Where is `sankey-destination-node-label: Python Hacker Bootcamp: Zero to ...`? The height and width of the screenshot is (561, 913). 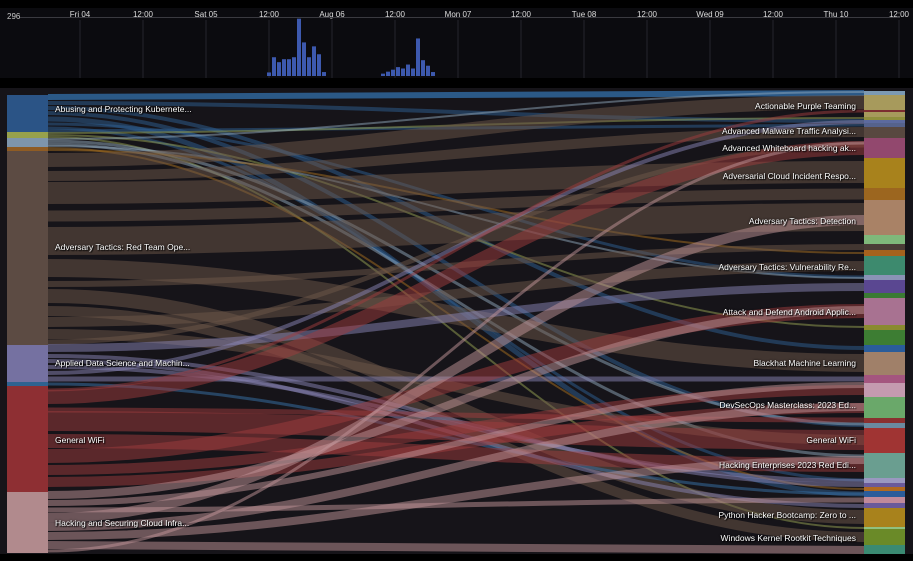
sankey-destination-node-label: Python Hacker Bootcamp: Zero to ... is located at coordinates (787, 515).